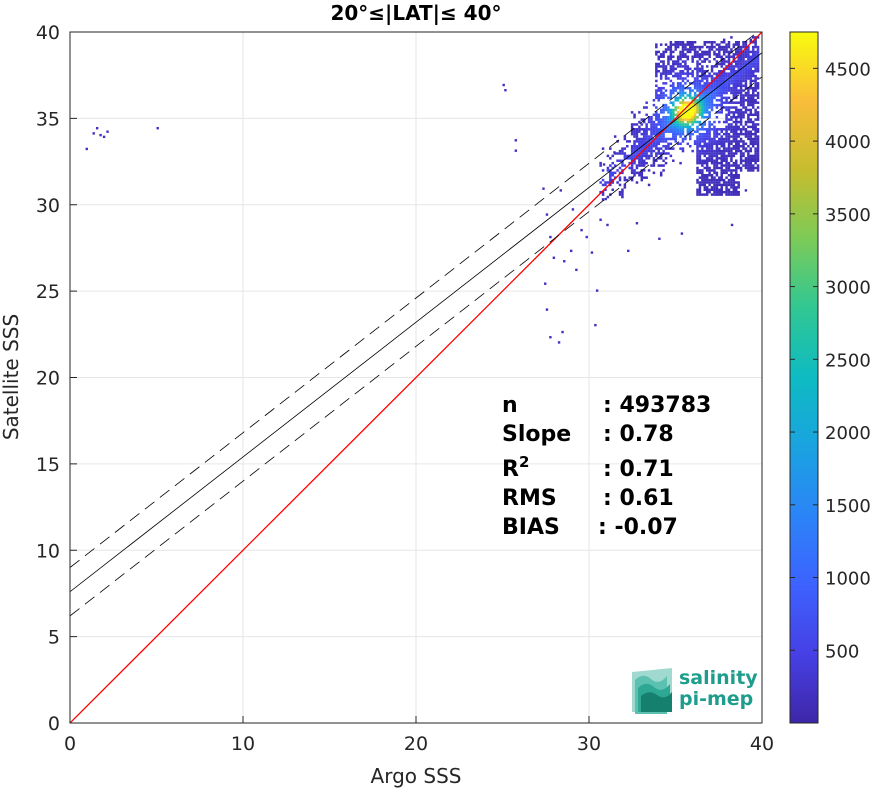 The image size is (879, 790). I want to click on colorbar-tick-label: 2000, so click(848, 433).